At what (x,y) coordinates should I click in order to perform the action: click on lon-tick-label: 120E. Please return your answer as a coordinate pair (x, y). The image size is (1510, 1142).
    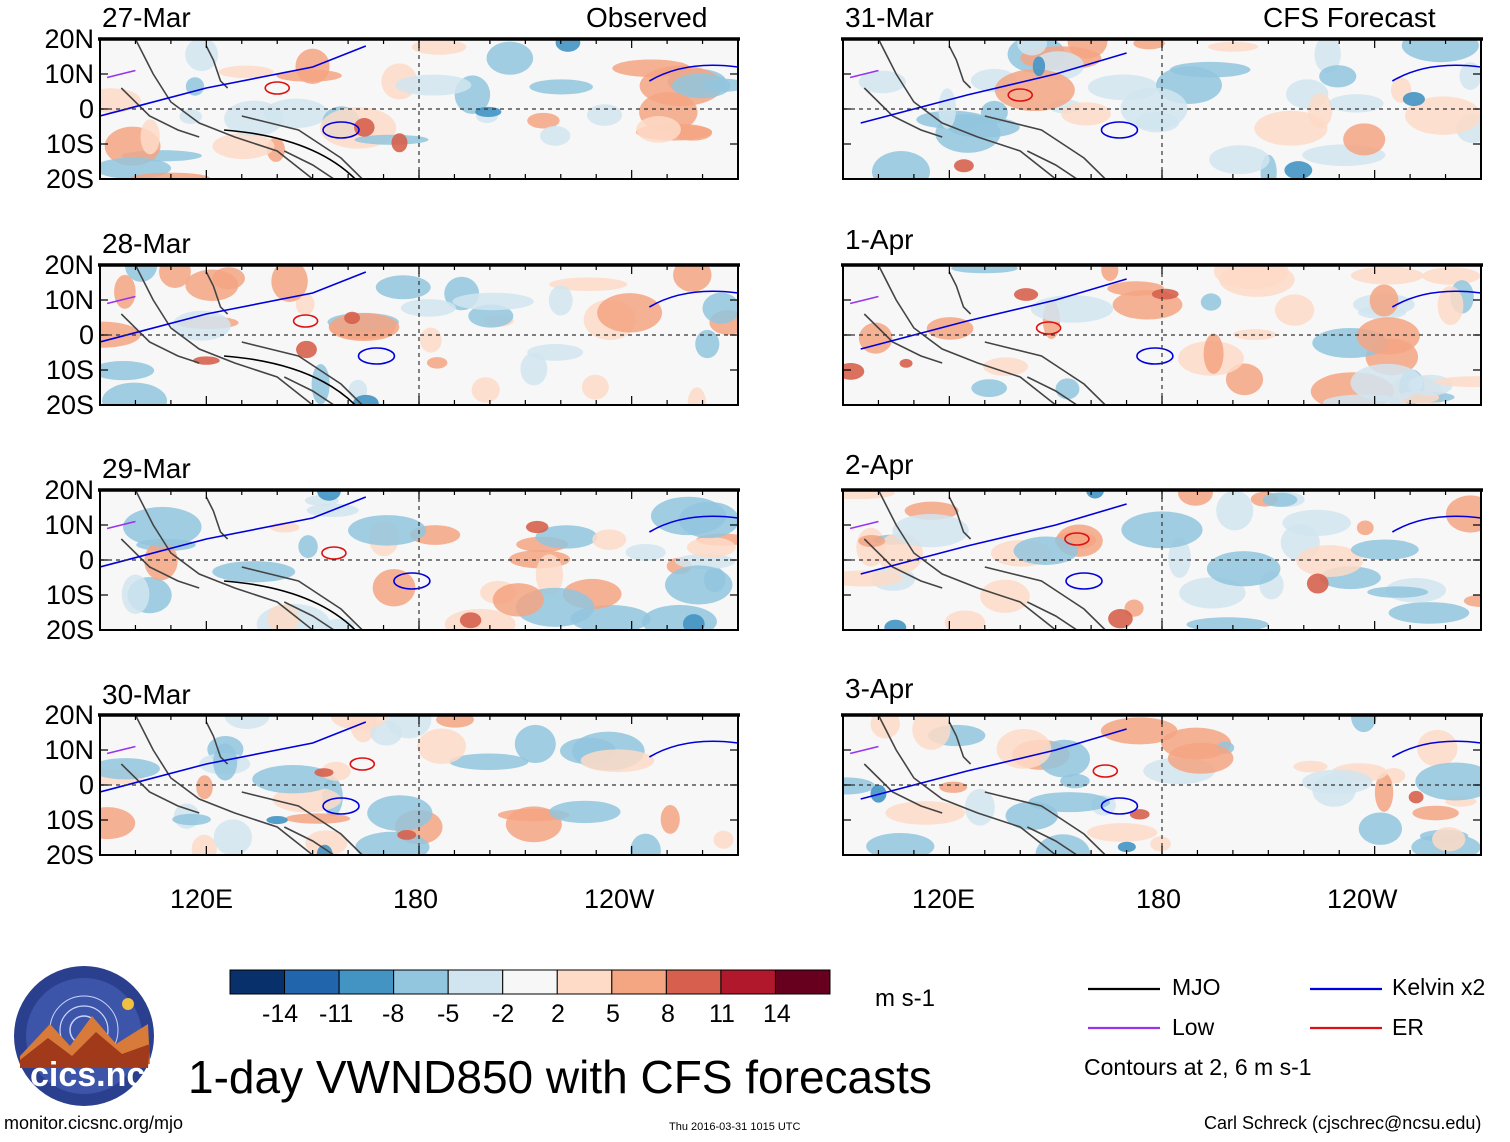
    Looking at the image, I should click on (944, 899).